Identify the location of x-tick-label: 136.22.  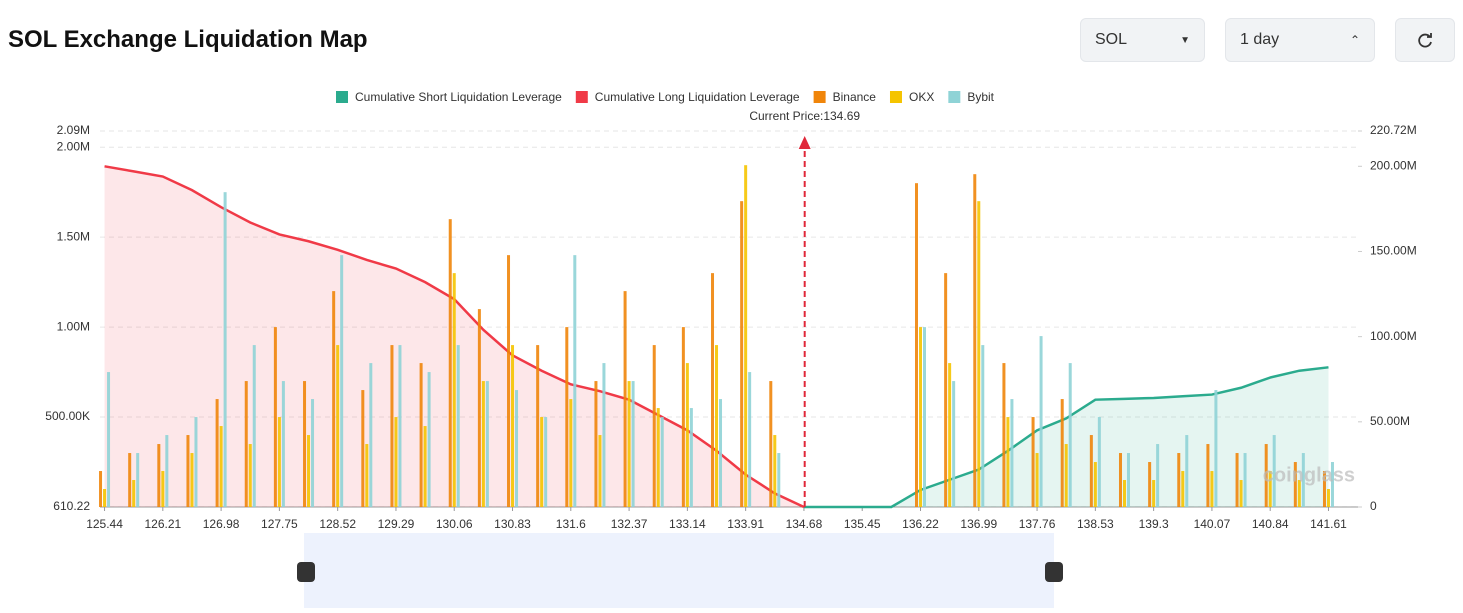
(920, 524).